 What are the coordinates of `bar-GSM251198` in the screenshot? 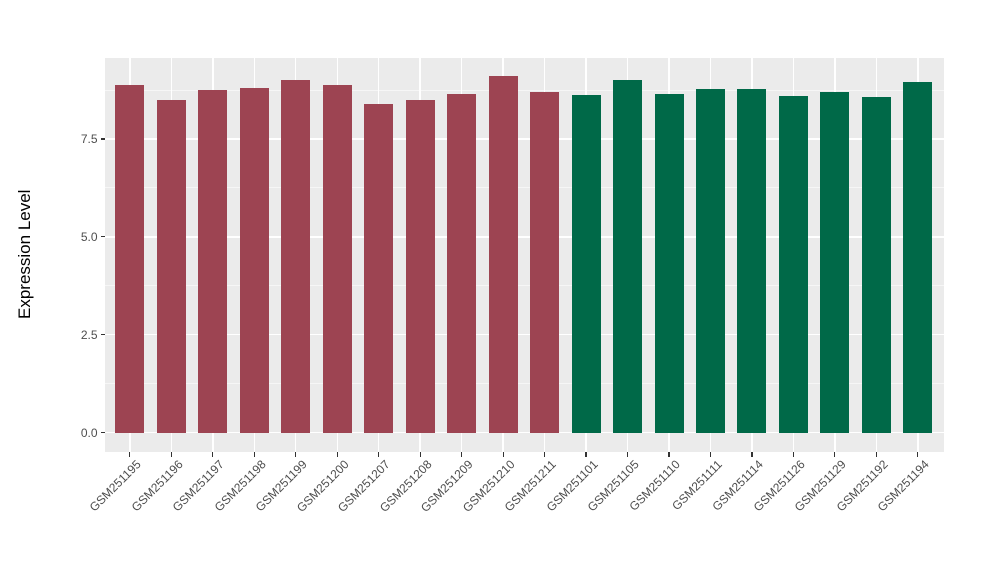 It's located at (254, 260).